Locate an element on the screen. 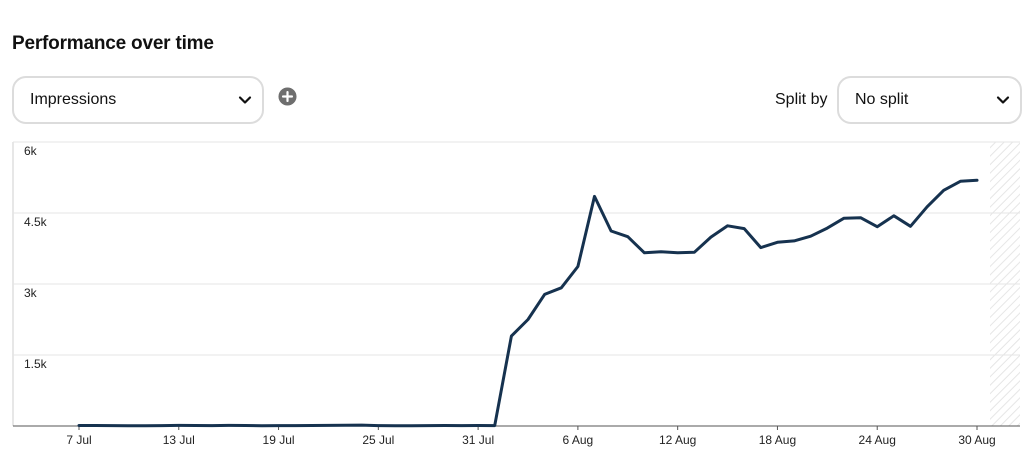 The height and width of the screenshot is (476, 1033). split-select-value: No split is located at coordinates (882, 99).